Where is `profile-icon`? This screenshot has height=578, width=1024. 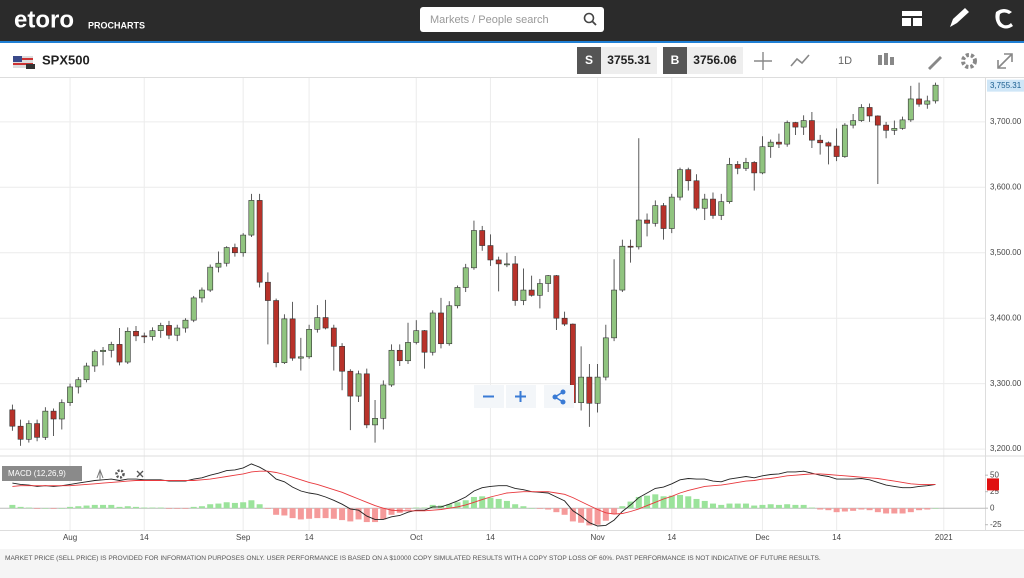
profile-icon is located at coordinates (1004, 19).